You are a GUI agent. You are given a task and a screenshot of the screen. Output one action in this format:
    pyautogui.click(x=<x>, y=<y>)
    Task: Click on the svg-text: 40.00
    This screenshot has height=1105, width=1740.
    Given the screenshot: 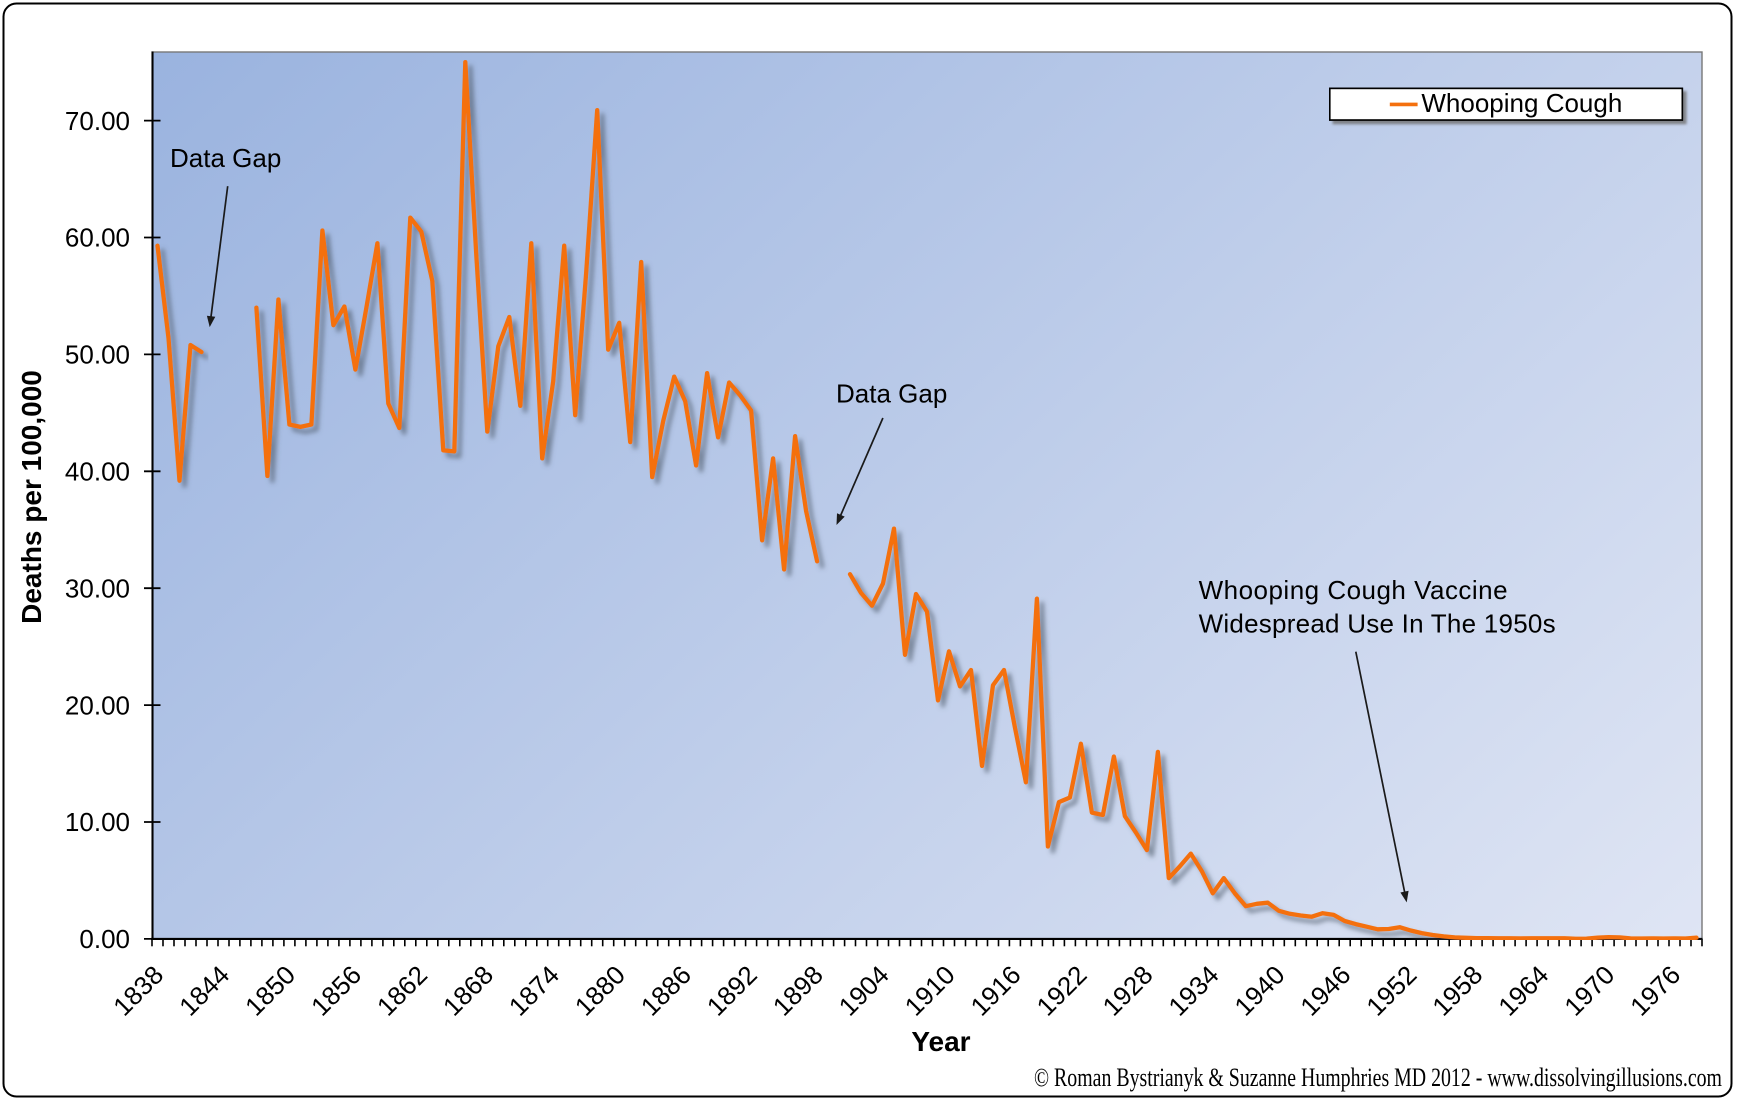 What is the action you would take?
    pyautogui.click(x=97, y=472)
    